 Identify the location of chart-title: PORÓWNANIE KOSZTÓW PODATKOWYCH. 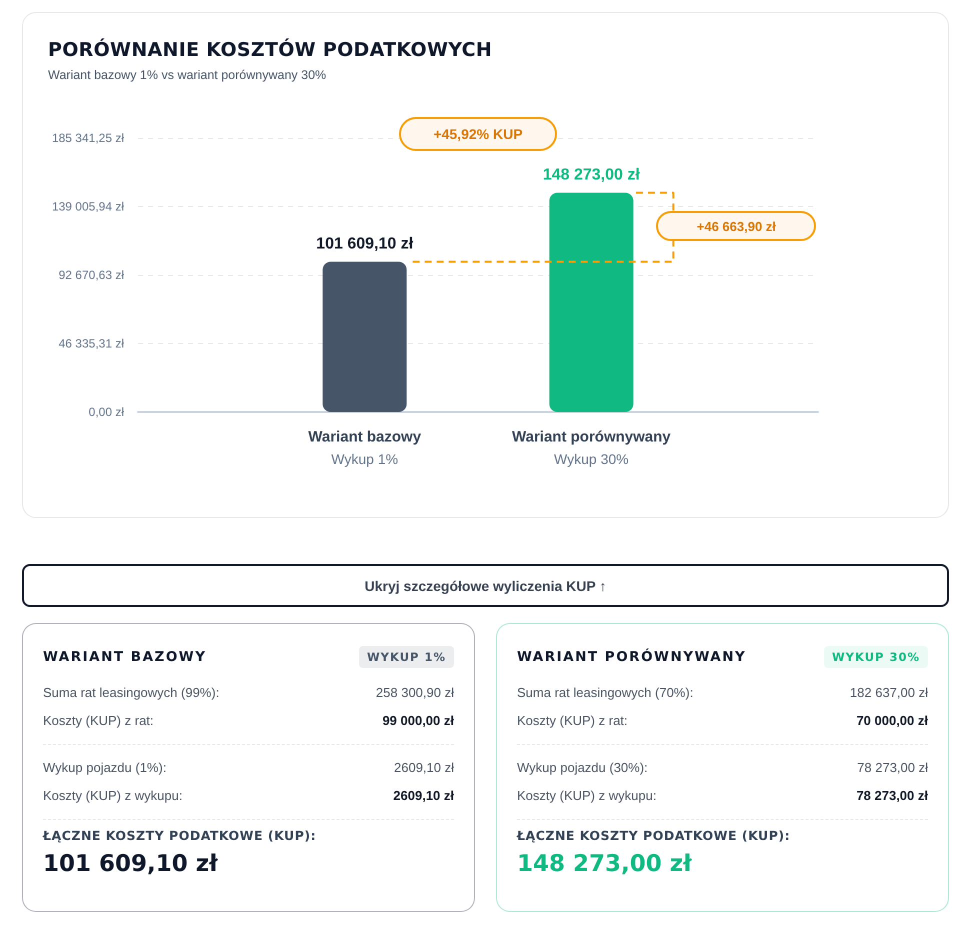
(270, 50).